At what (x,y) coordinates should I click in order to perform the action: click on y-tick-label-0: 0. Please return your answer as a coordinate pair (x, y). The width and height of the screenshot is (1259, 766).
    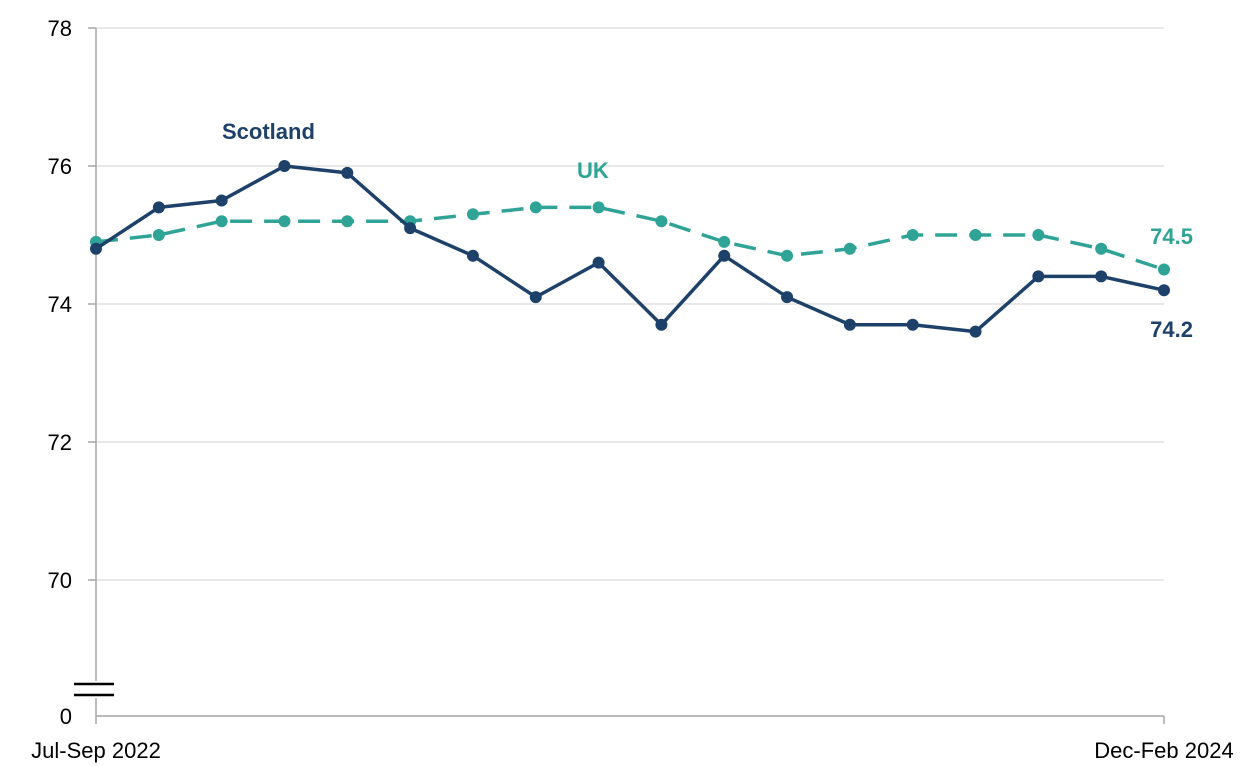
    Looking at the image, I should click on (66, 716).